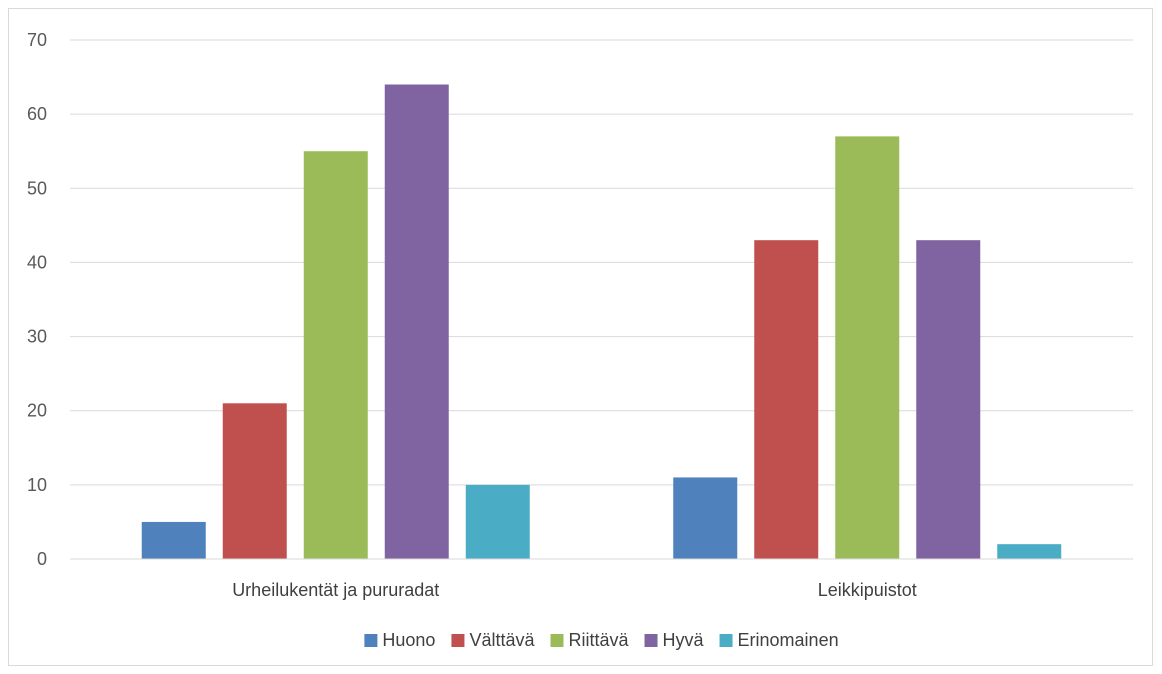 The width and height of the screenshot is (1162, 674). Describe the element at coordinates (37, 114) in the screenshot. I see `y-tick-label: 60` at that location.